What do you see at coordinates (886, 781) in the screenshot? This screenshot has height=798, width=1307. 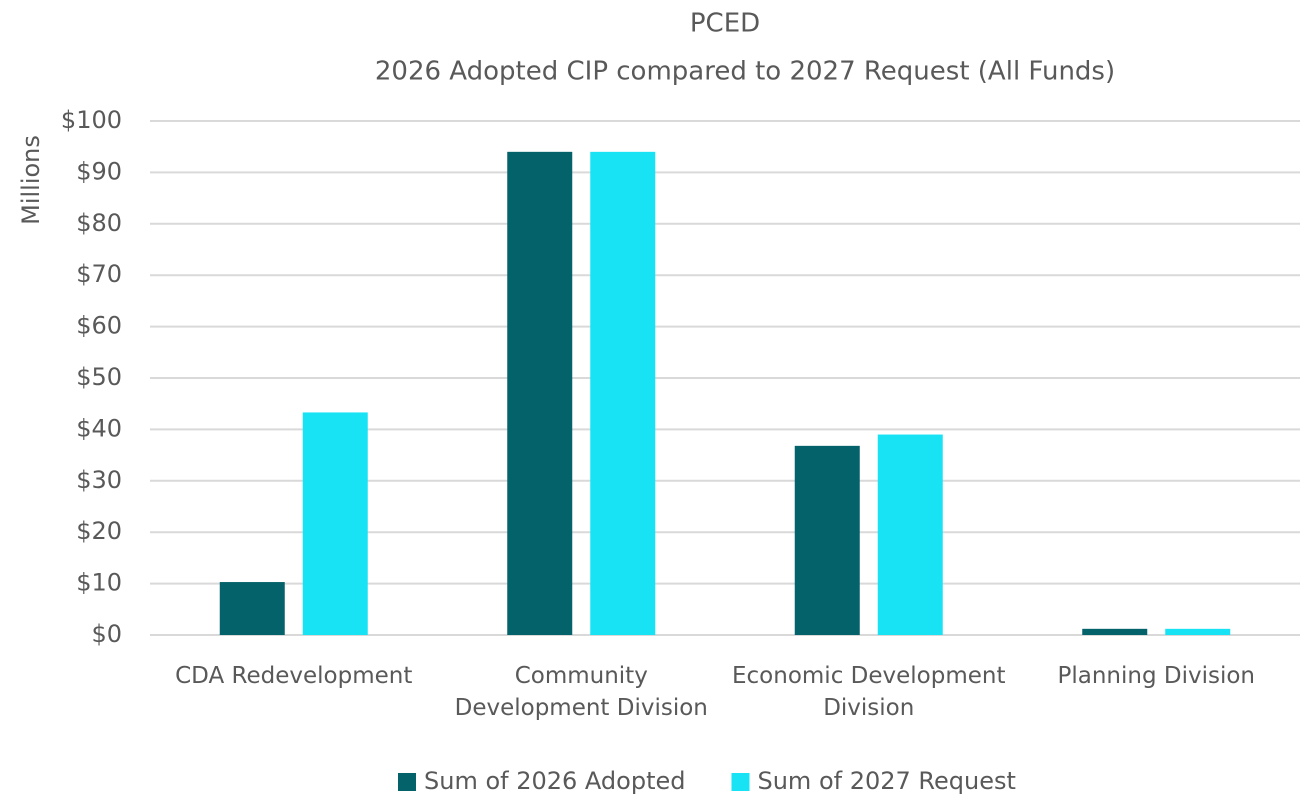 I see `legend-label: Sum of 2027 Request` at bounding box center [886, 781].